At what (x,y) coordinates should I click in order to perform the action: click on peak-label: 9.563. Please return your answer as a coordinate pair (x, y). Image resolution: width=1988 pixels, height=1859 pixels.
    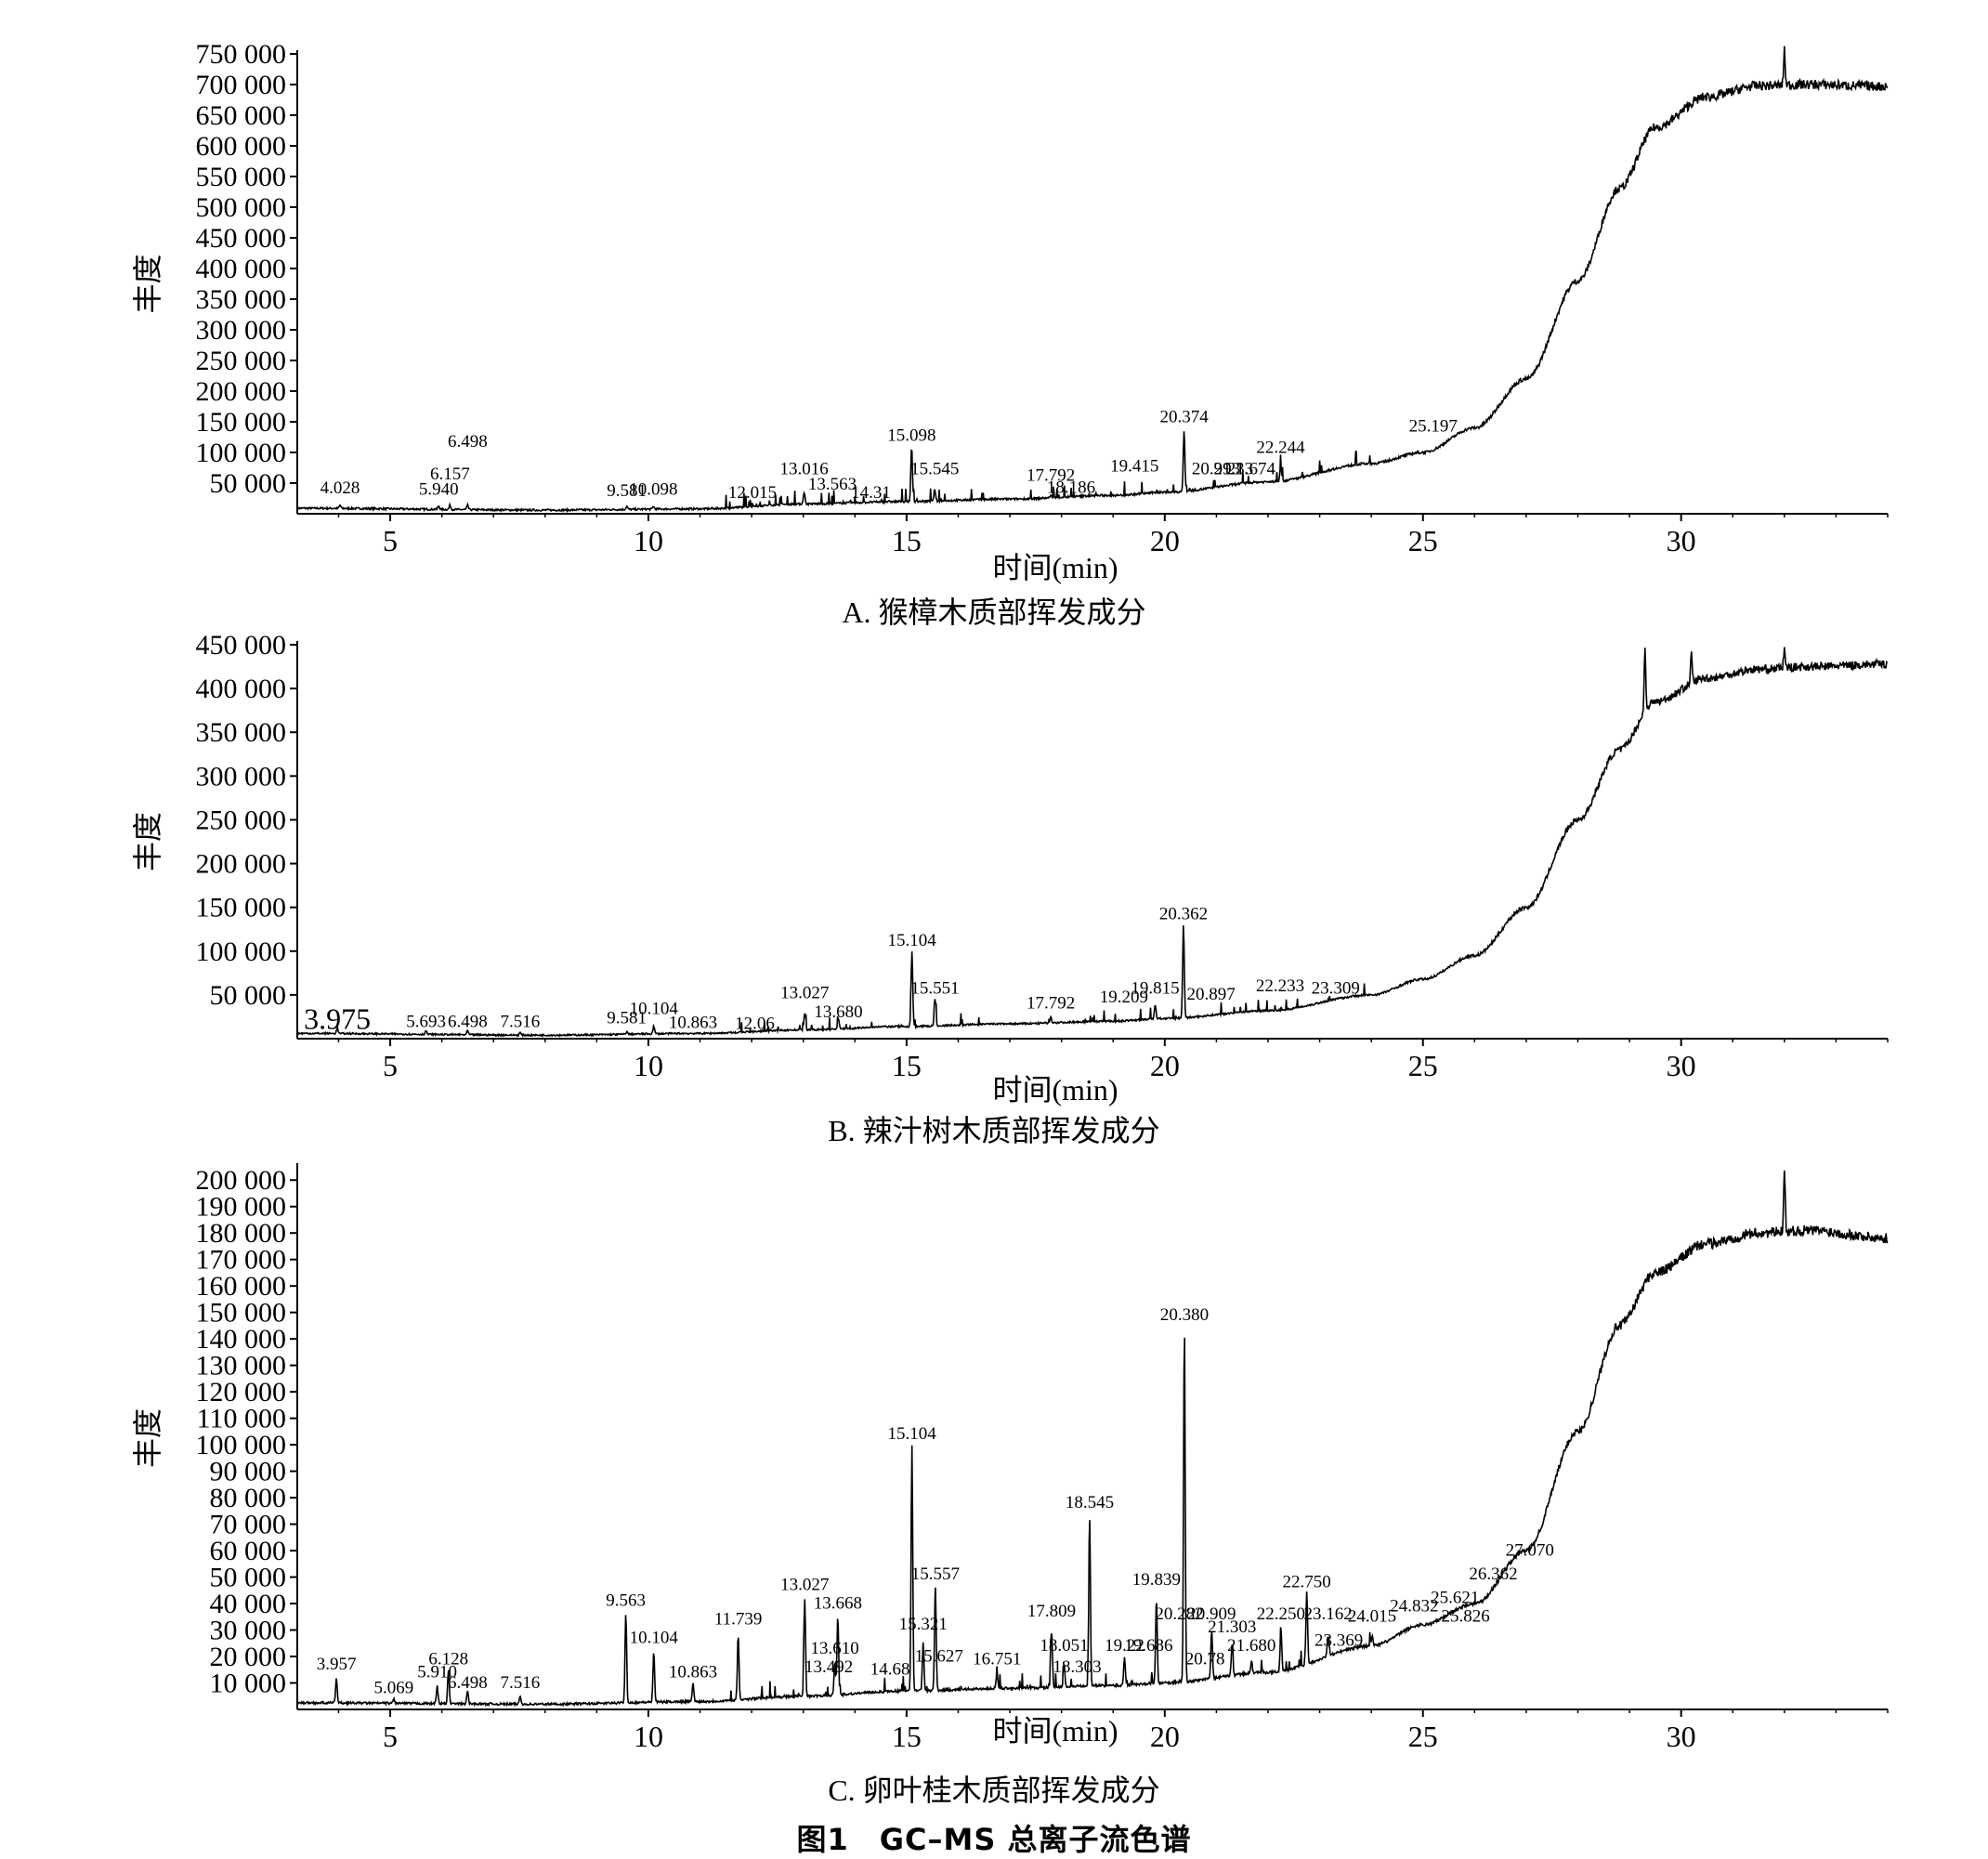
    Looking at the image, I should click on (626, 1601).